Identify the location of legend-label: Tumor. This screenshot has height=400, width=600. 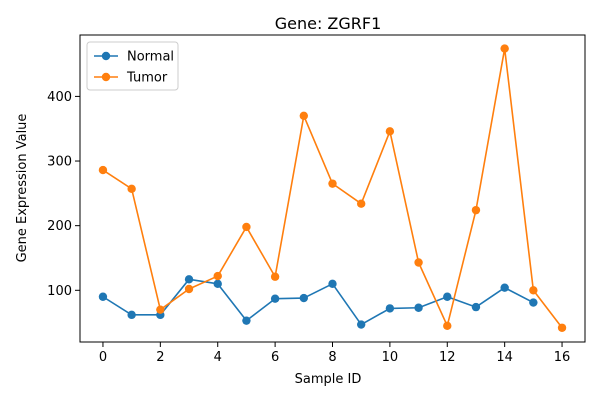
(147, 78).